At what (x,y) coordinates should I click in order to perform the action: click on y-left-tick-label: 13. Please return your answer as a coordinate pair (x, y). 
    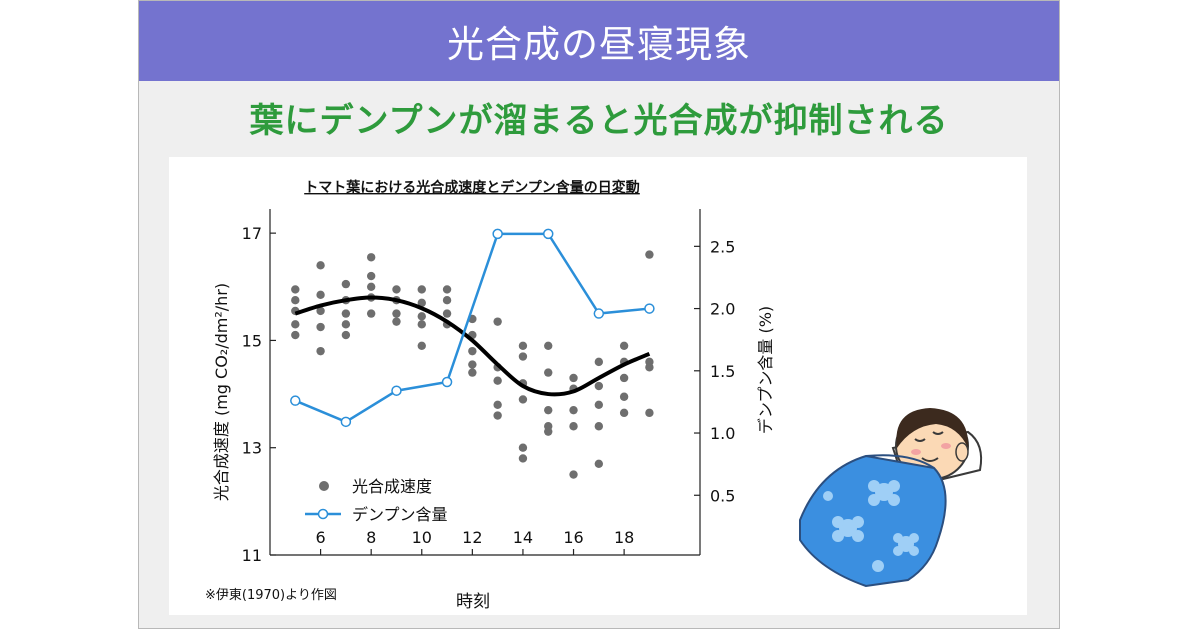
    Looking at the image, I should click on (252, 448).